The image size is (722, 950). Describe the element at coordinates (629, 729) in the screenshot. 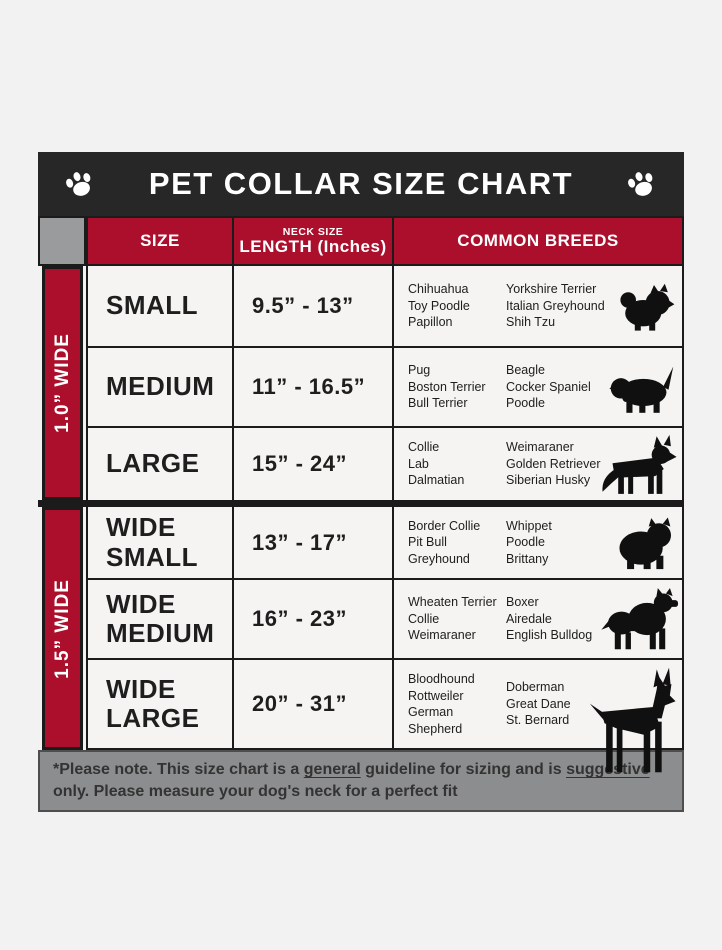

I see `doberman-dog-icon` at that location.